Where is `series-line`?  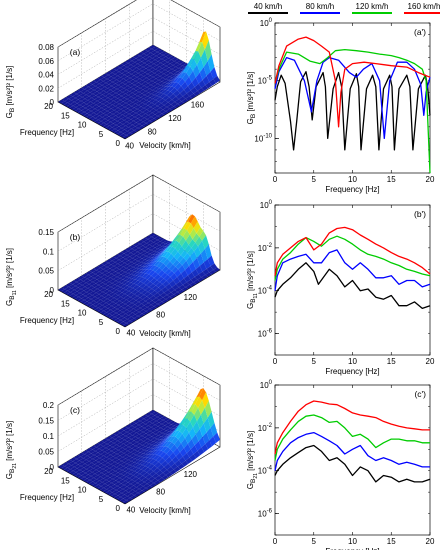
series-line is located at coordinates (352, 463).